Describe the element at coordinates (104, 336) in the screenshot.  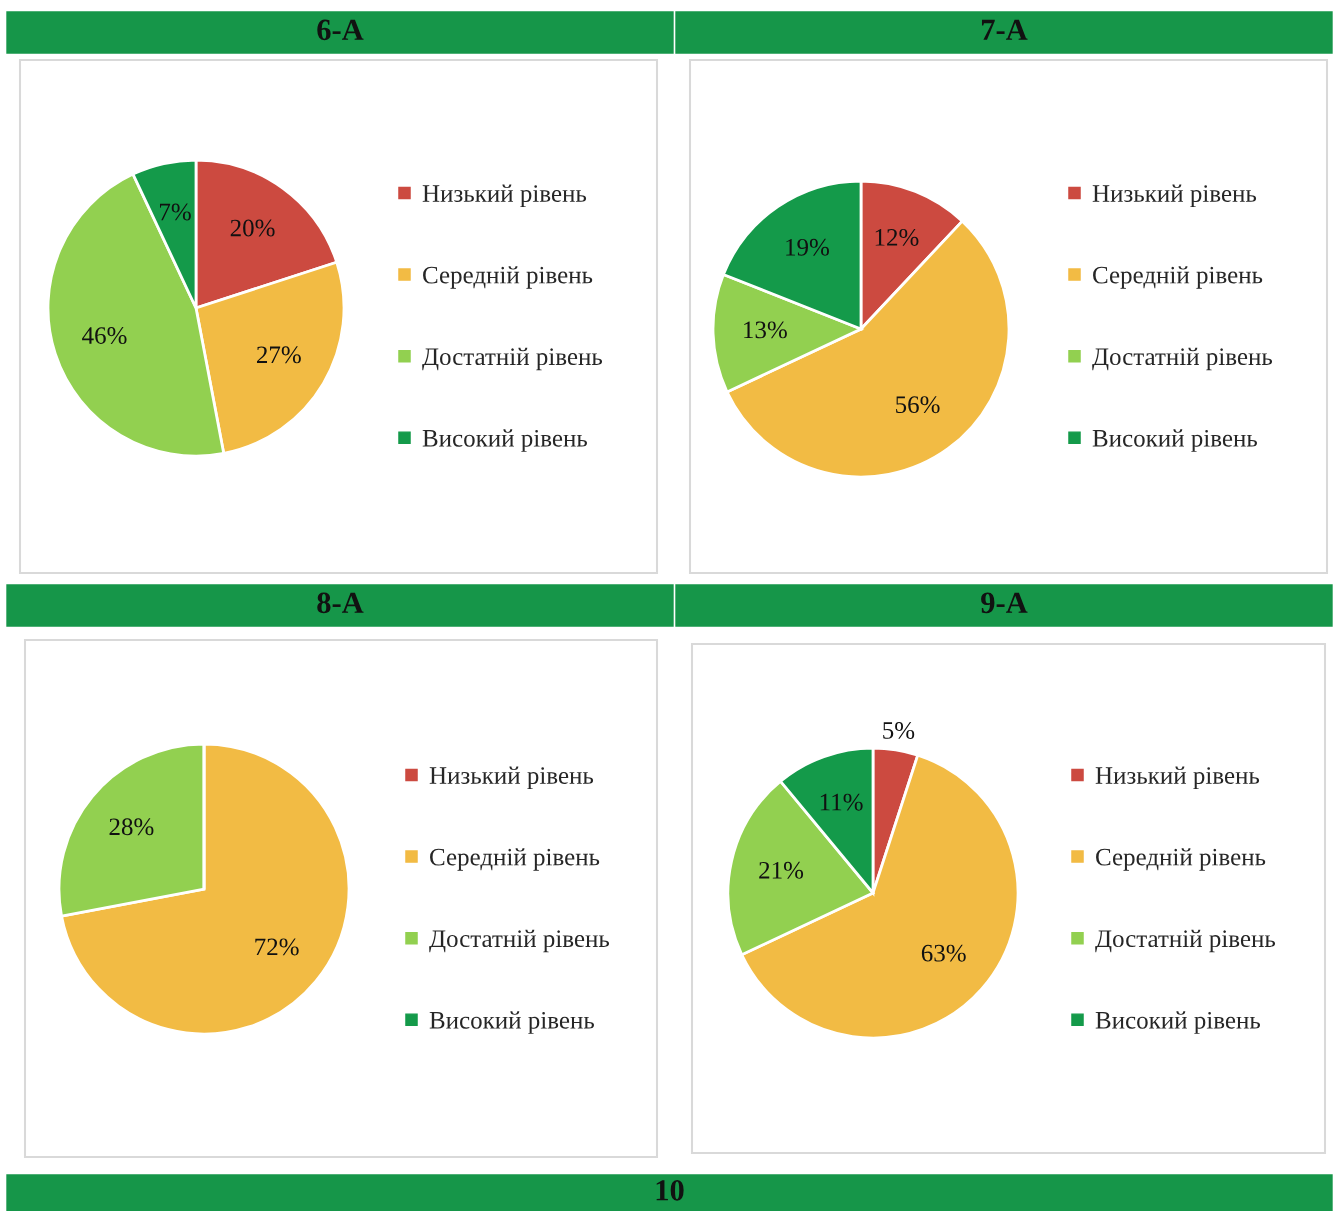
I see `data-label: 46%` at that location.